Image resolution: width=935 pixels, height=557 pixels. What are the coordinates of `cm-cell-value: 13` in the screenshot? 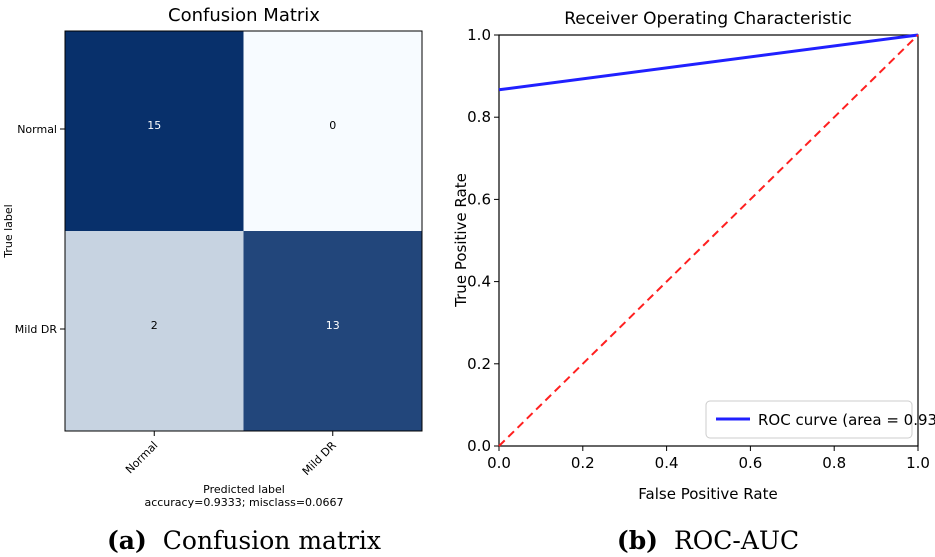 It's located at (333, 325).